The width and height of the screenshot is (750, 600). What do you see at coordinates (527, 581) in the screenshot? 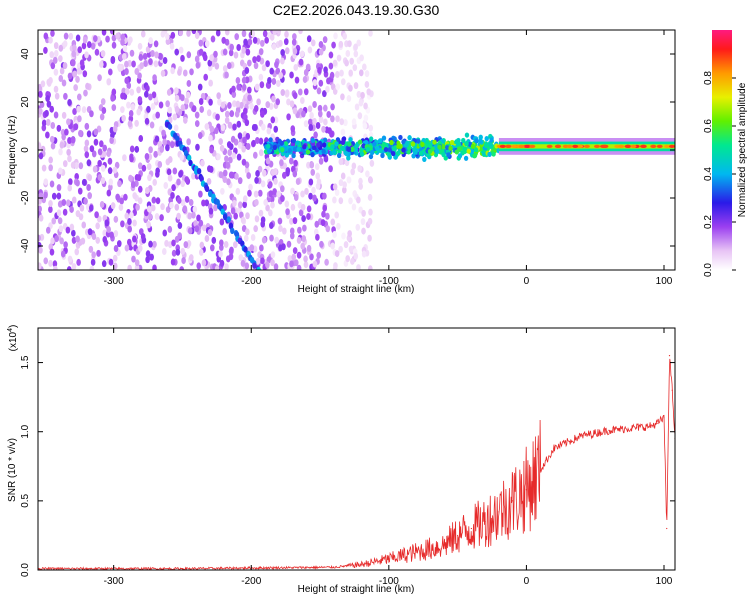
I see `snr-x-tick-label: 0` at bounding box center [527, 581].